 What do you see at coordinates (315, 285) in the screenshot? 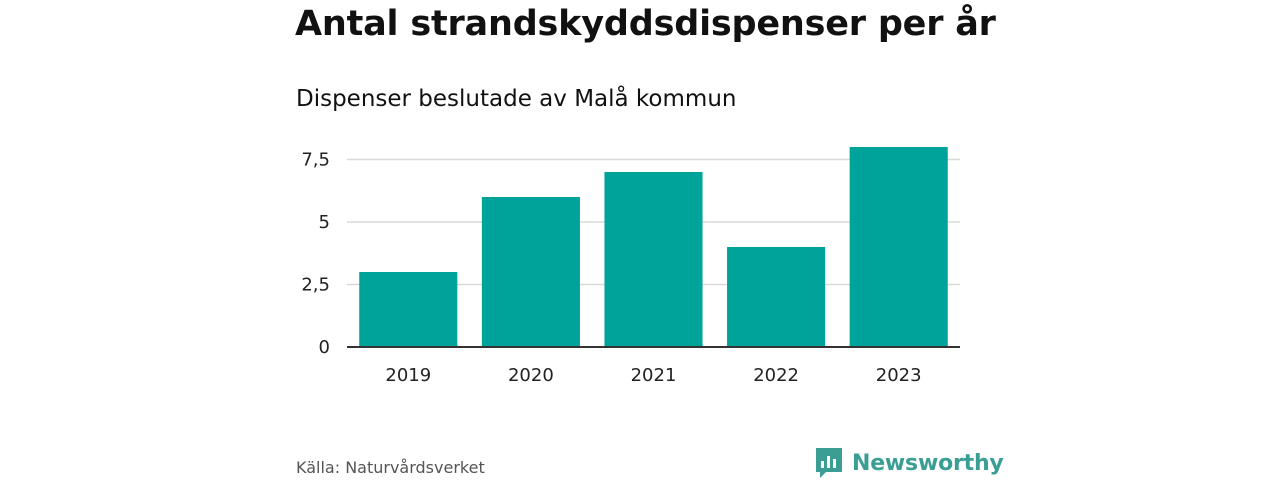
I see `y-tick-label: 2,5` at bounding box center [315, 285].